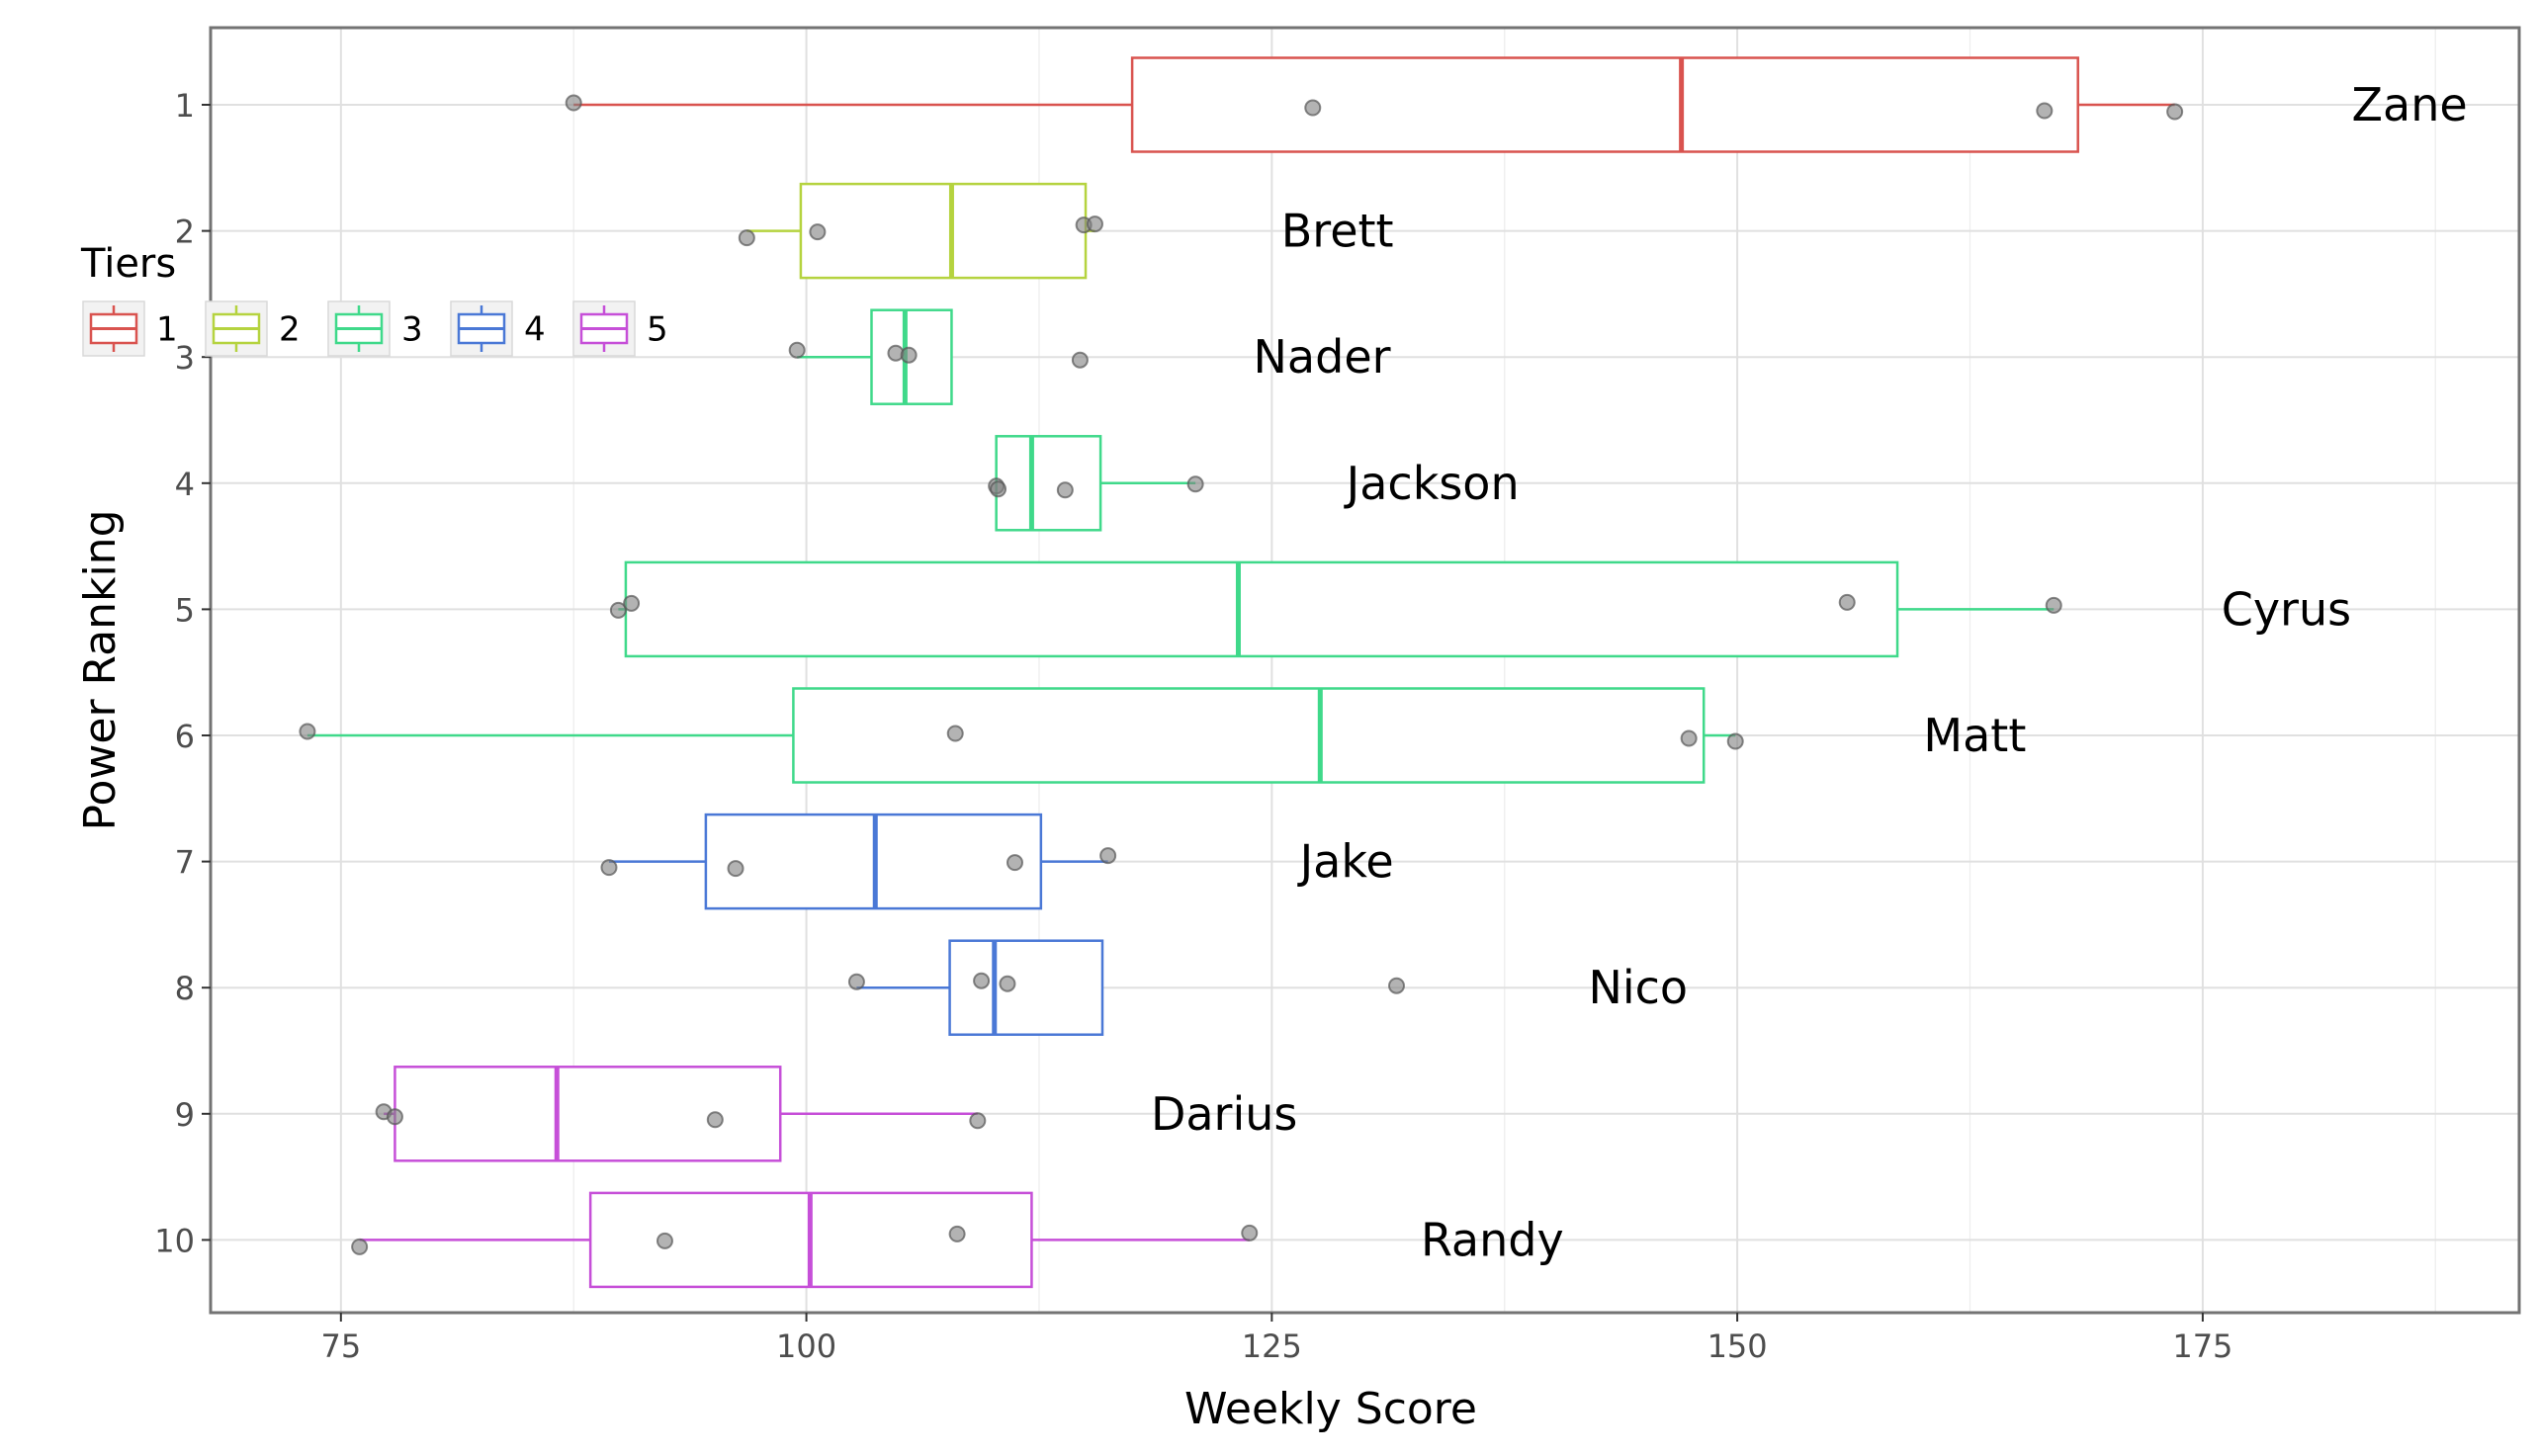 The height and width of the screenshot is (1456, 2538). Describe the element at coordinates (185, 484) in the screenshot. I see `y-tick-label: 4` at that location.